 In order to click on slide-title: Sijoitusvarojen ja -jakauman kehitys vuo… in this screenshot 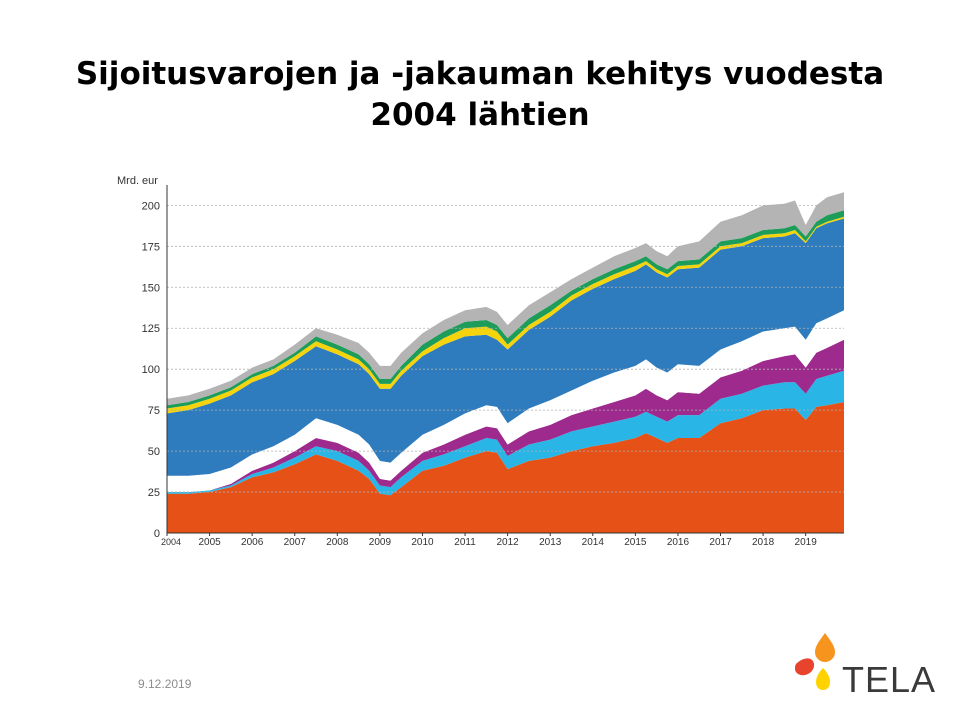, I will do `click(480, 95)`.